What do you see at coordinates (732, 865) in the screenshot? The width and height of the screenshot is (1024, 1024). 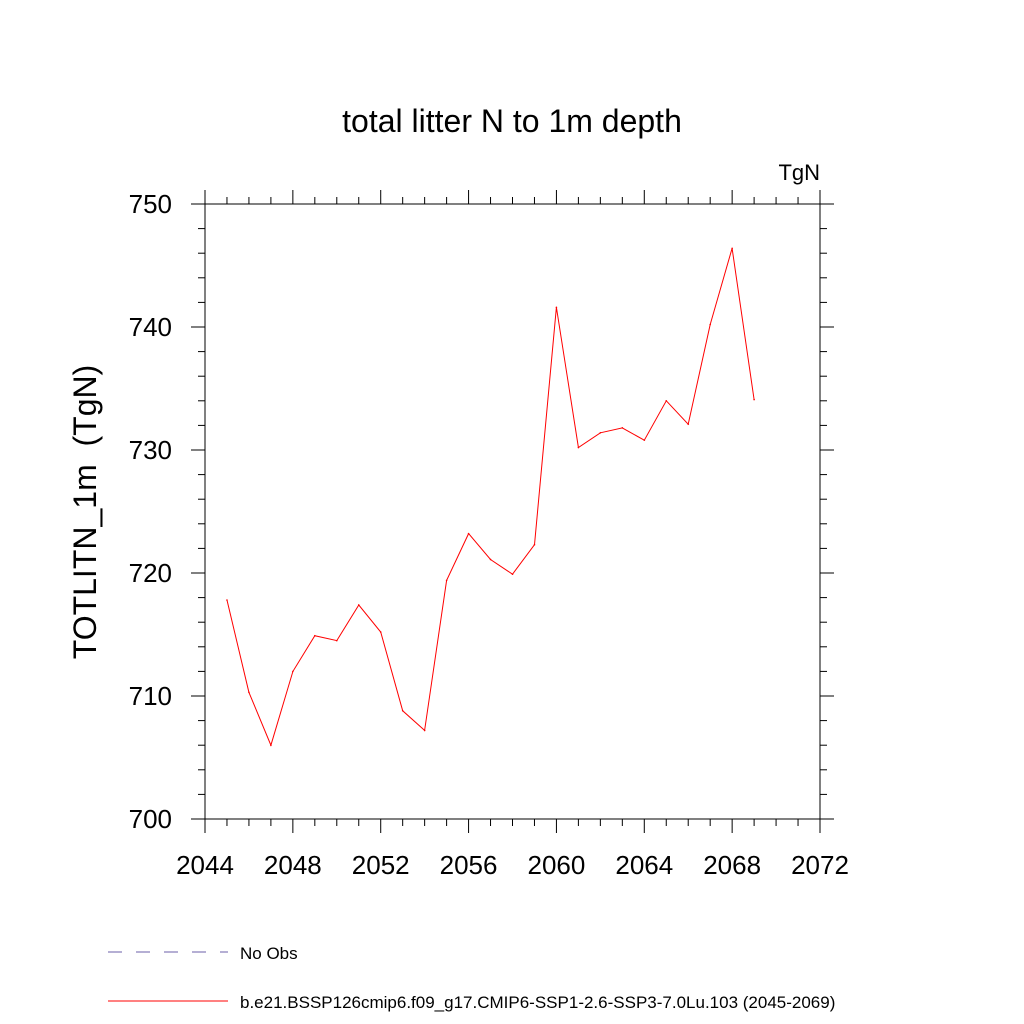 I see `x-tick-label: 2068` at bounding box center [732, 865].